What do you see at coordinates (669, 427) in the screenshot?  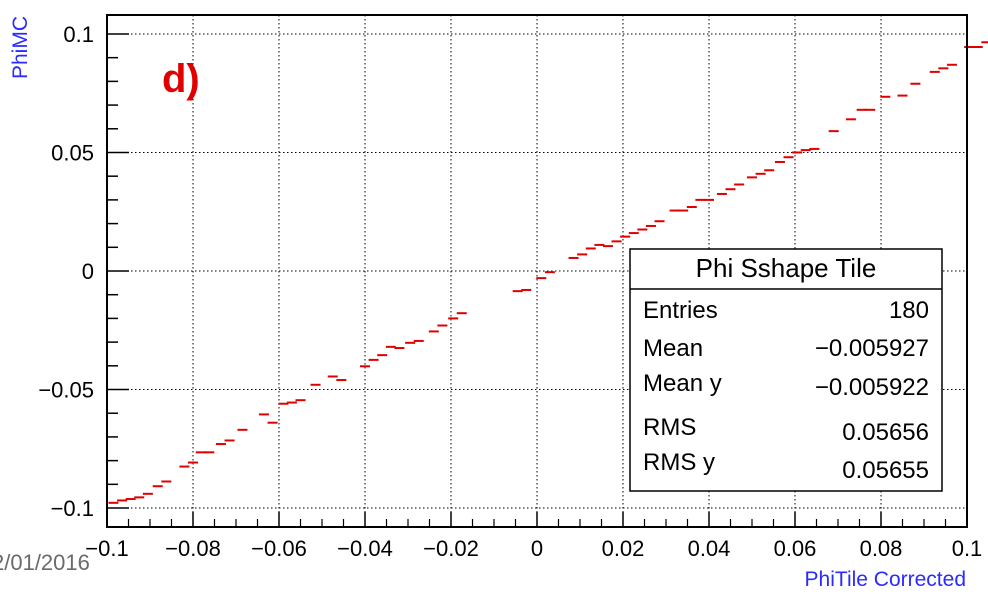 I see `stats-label-rms: RMS` at bounding box center [669, 427].